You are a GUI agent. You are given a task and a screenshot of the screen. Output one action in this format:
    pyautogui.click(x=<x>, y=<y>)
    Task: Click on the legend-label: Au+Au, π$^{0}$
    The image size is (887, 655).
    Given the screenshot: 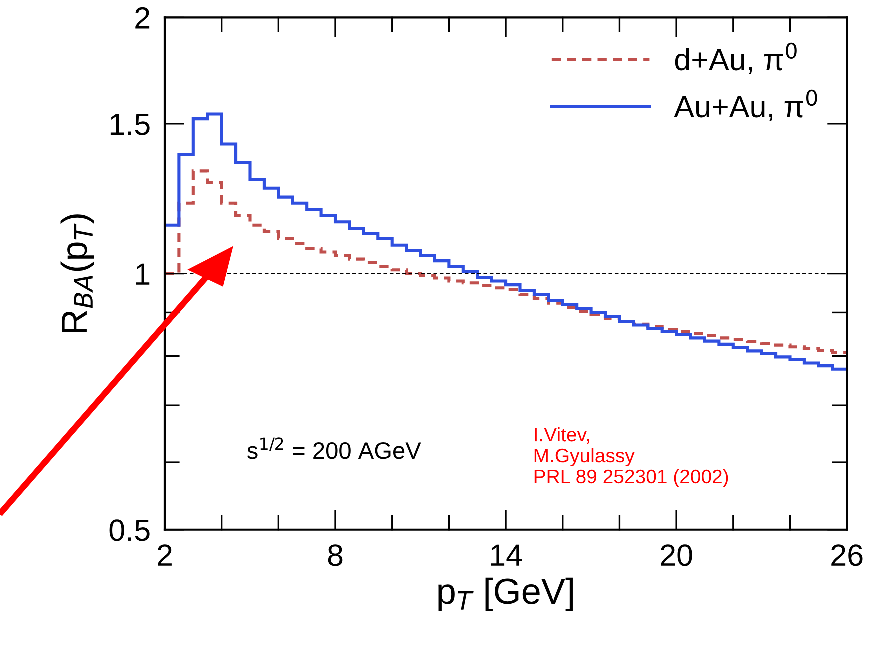 What is the action you would take?
    pyautogui.click(x=746, y=106)
    